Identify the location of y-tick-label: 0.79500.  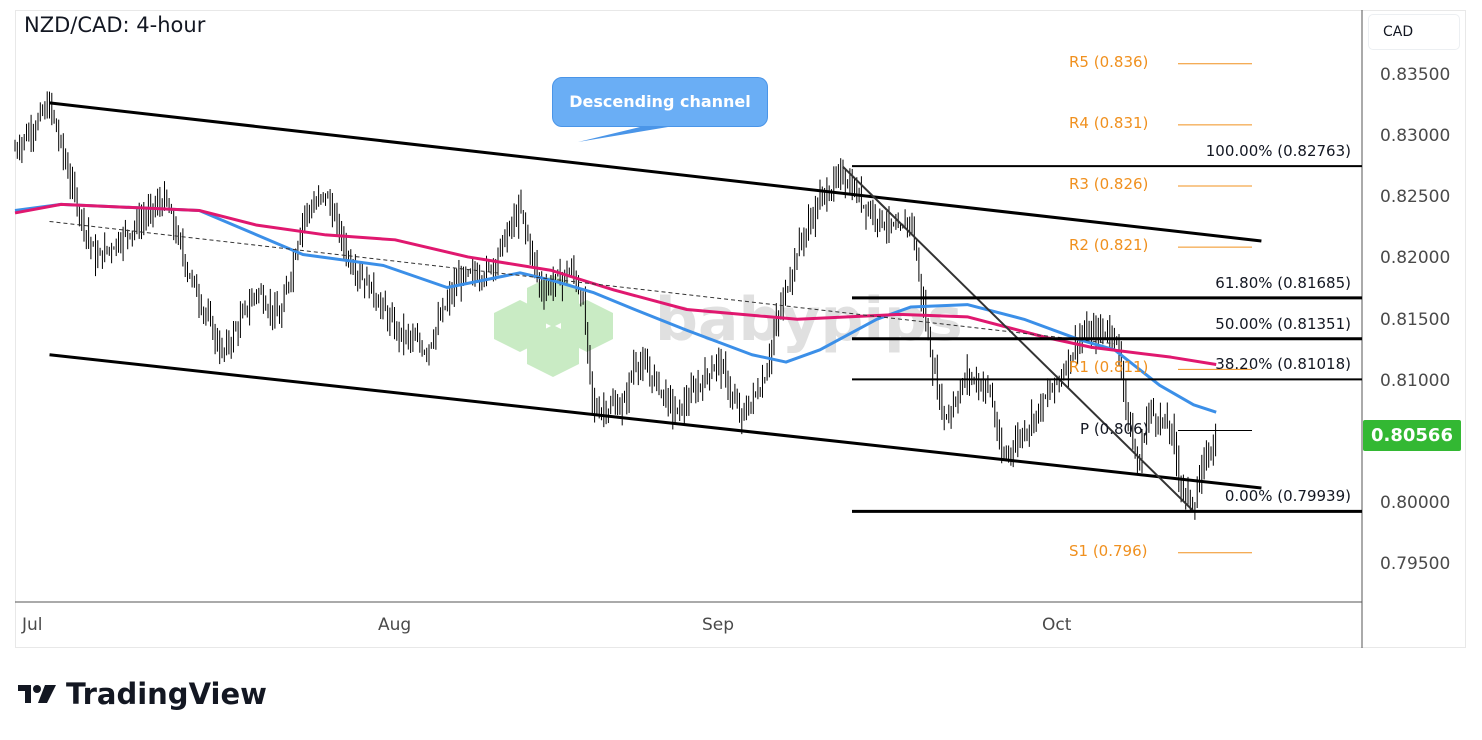
(1415, 564).